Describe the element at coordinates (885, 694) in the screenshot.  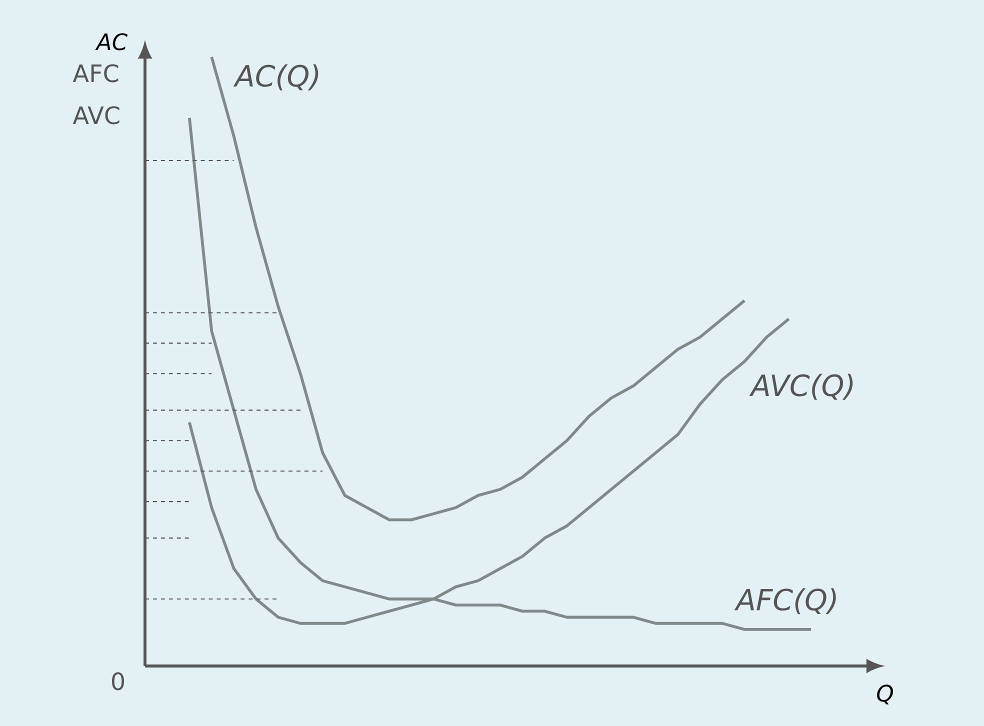
I see `x-axis-title: Q` at that location.